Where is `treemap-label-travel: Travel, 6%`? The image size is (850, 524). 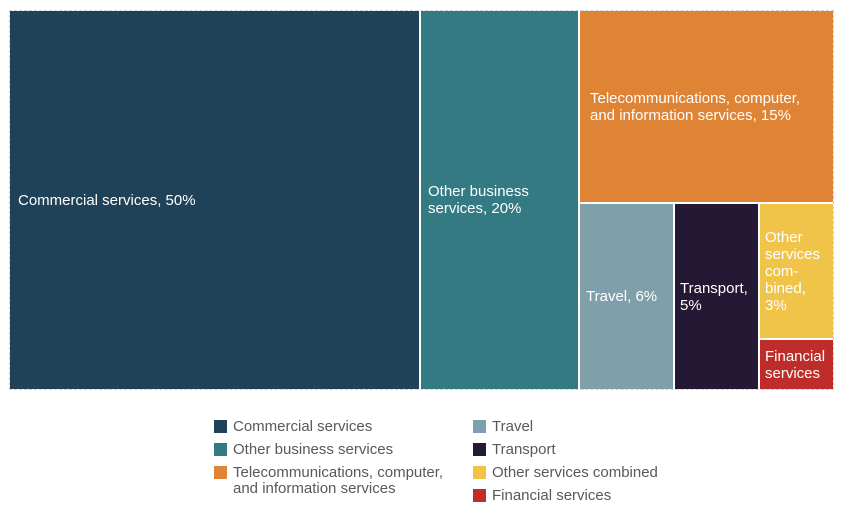 treemap-label-travel: Travel, 6% is located at coordinates (622, 296).